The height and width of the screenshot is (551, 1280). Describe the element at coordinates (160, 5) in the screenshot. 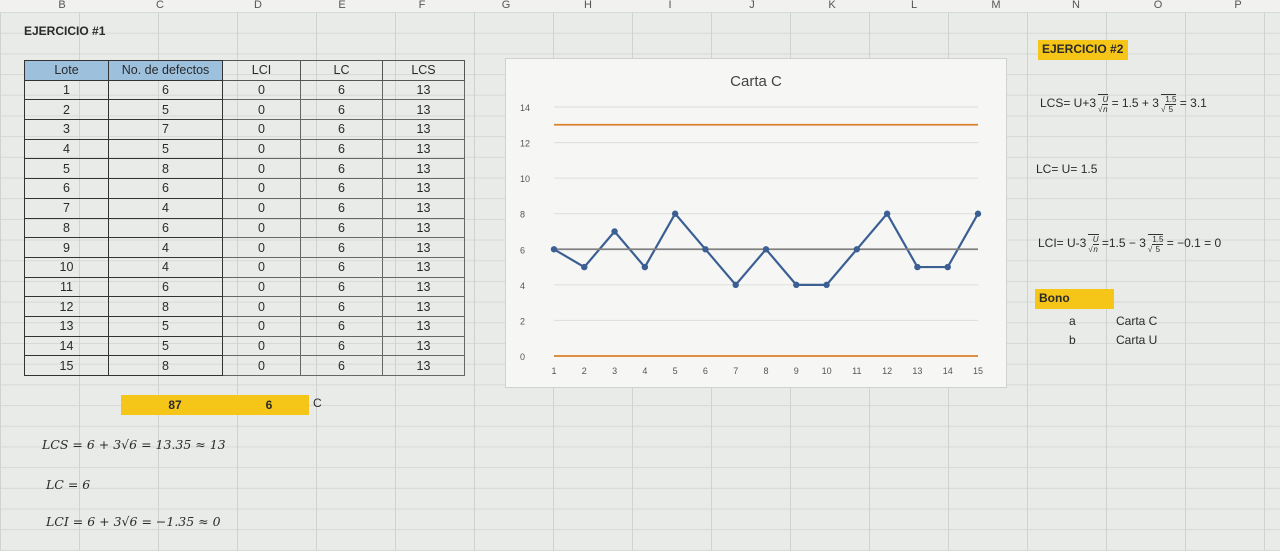

I see `column-header-c: C` at that location.